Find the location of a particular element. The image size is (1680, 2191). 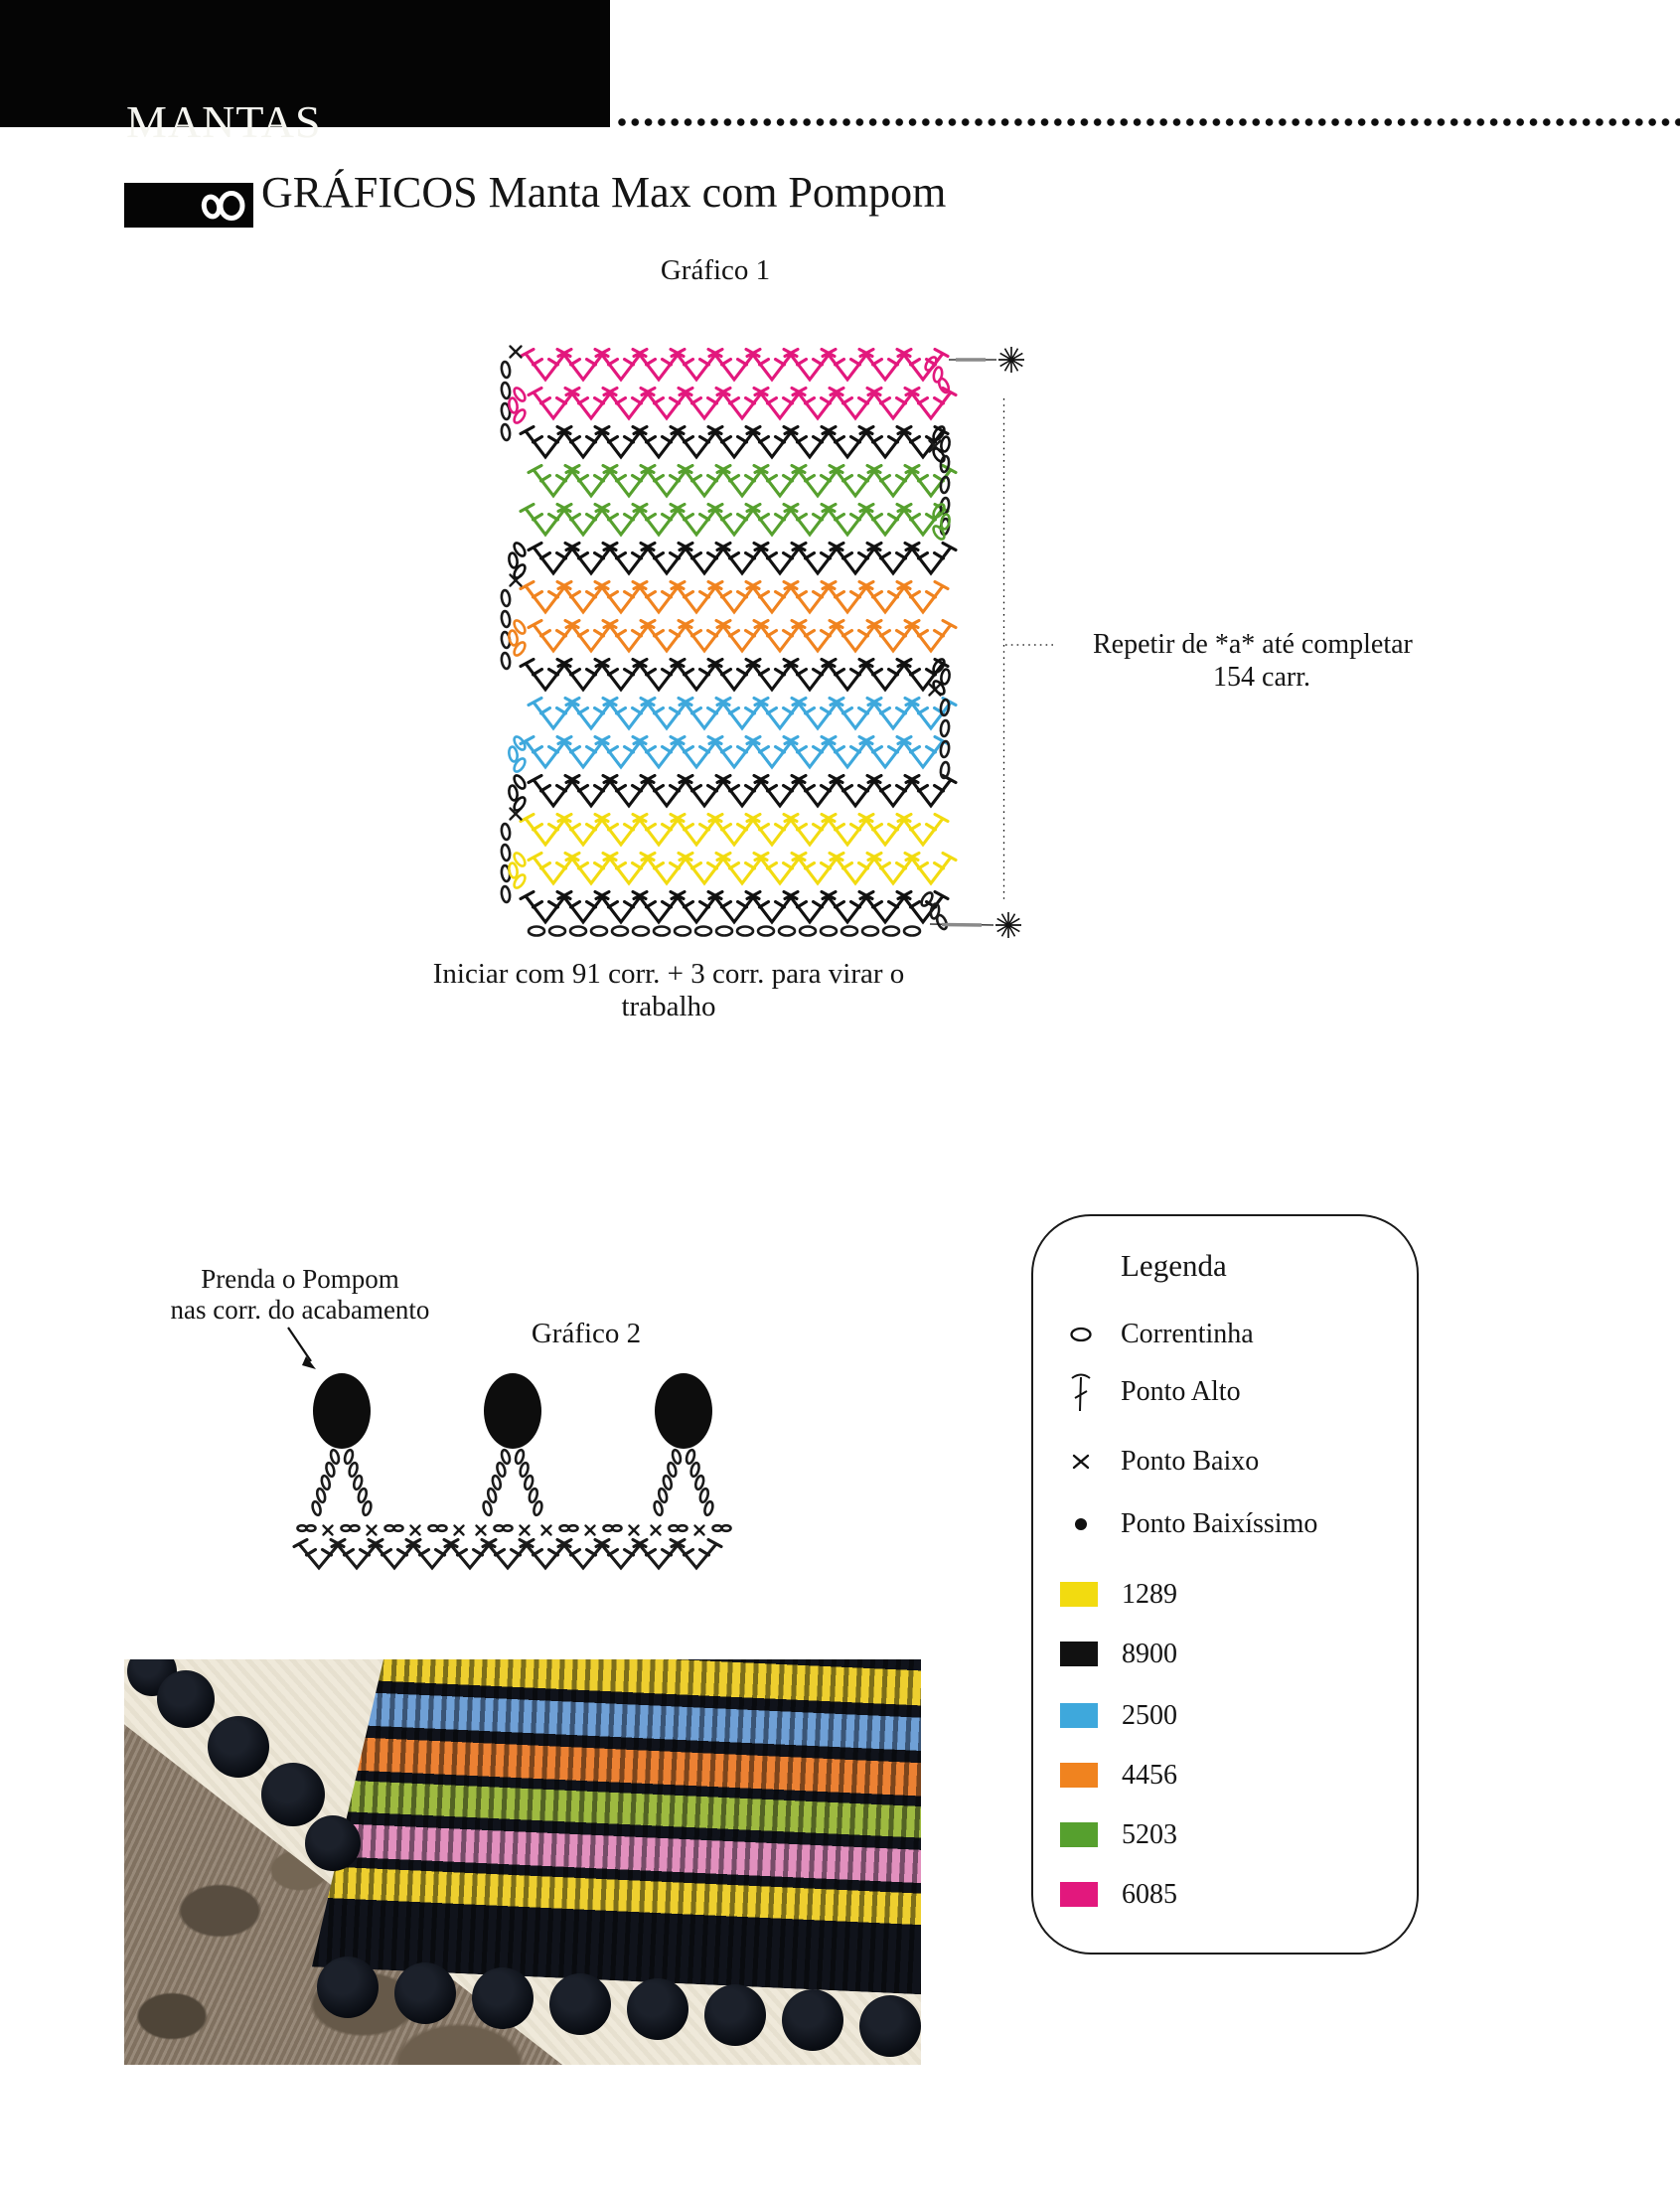

yarn-color-code: 5203 is located at coordinates (1150, 1835).